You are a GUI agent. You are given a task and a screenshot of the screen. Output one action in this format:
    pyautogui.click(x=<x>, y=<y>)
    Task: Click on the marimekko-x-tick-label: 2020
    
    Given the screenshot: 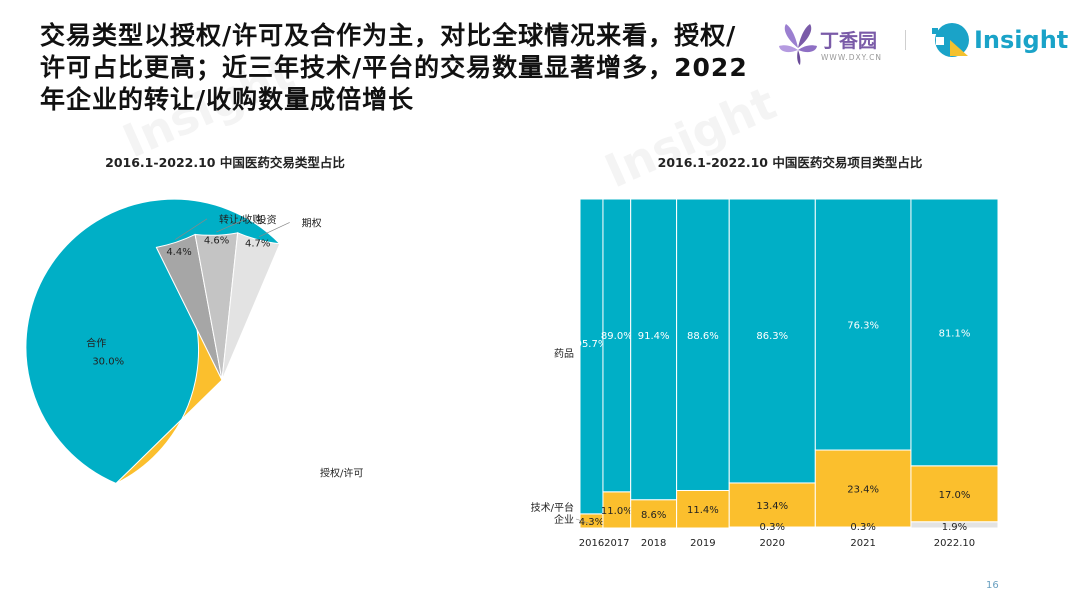 What is the action you would take?
    pyautogui.click(x=772, y=543)
    